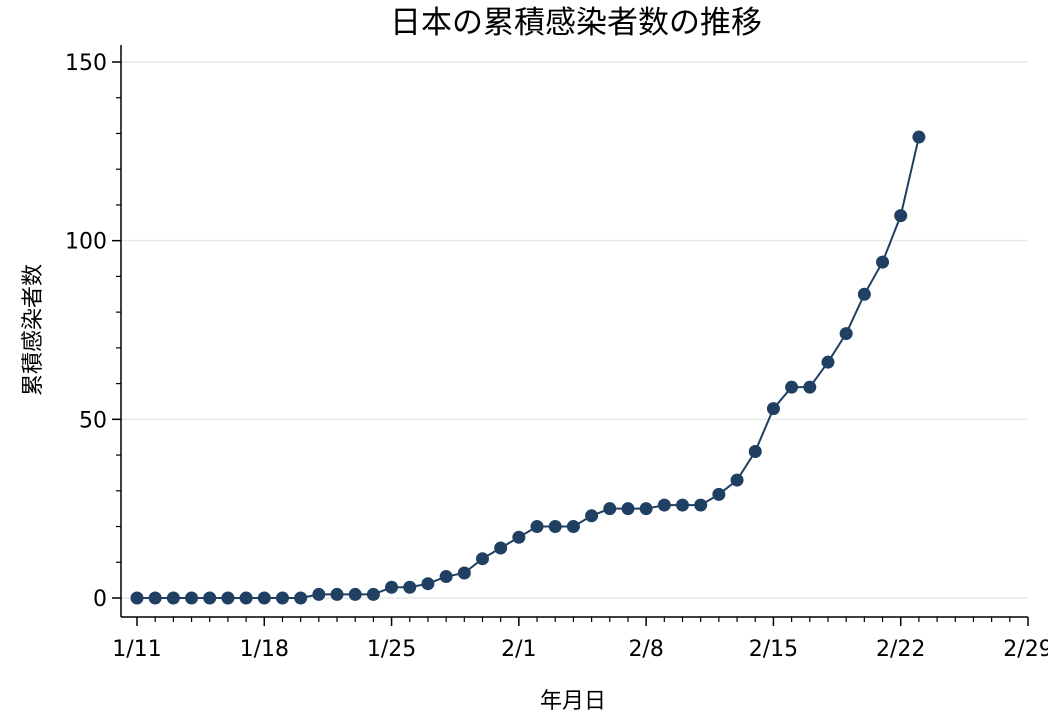 This screenshot has height=720, width=1048. Describe the element at coordinates (773, 649) in the screenshot. I see `x-tick-label: 2/15` at that location.